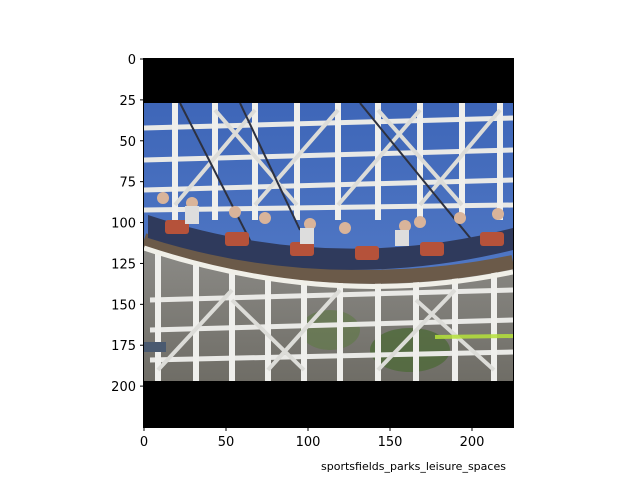 This screenshot has height=480, width=640. I want to click on y-axis: 0 25 50 75 100 125 150 175 200, so click(127, 224).